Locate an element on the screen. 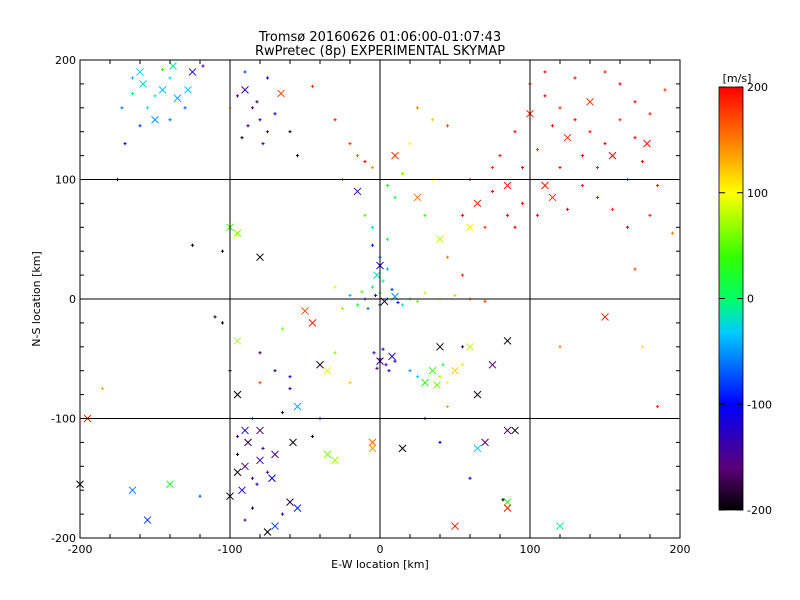 Image resolution: width=800 pixels, height=600 pixels. x-tick-label: 0 is located at coordinates (380, 549).